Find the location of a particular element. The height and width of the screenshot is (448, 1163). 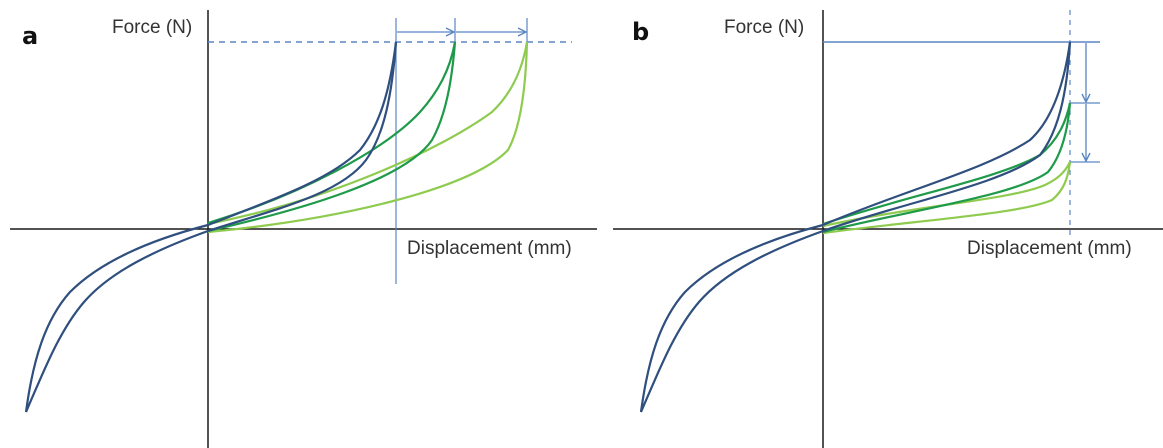

panel-a-dark-tail-lower is located at coordinates (116, 321).